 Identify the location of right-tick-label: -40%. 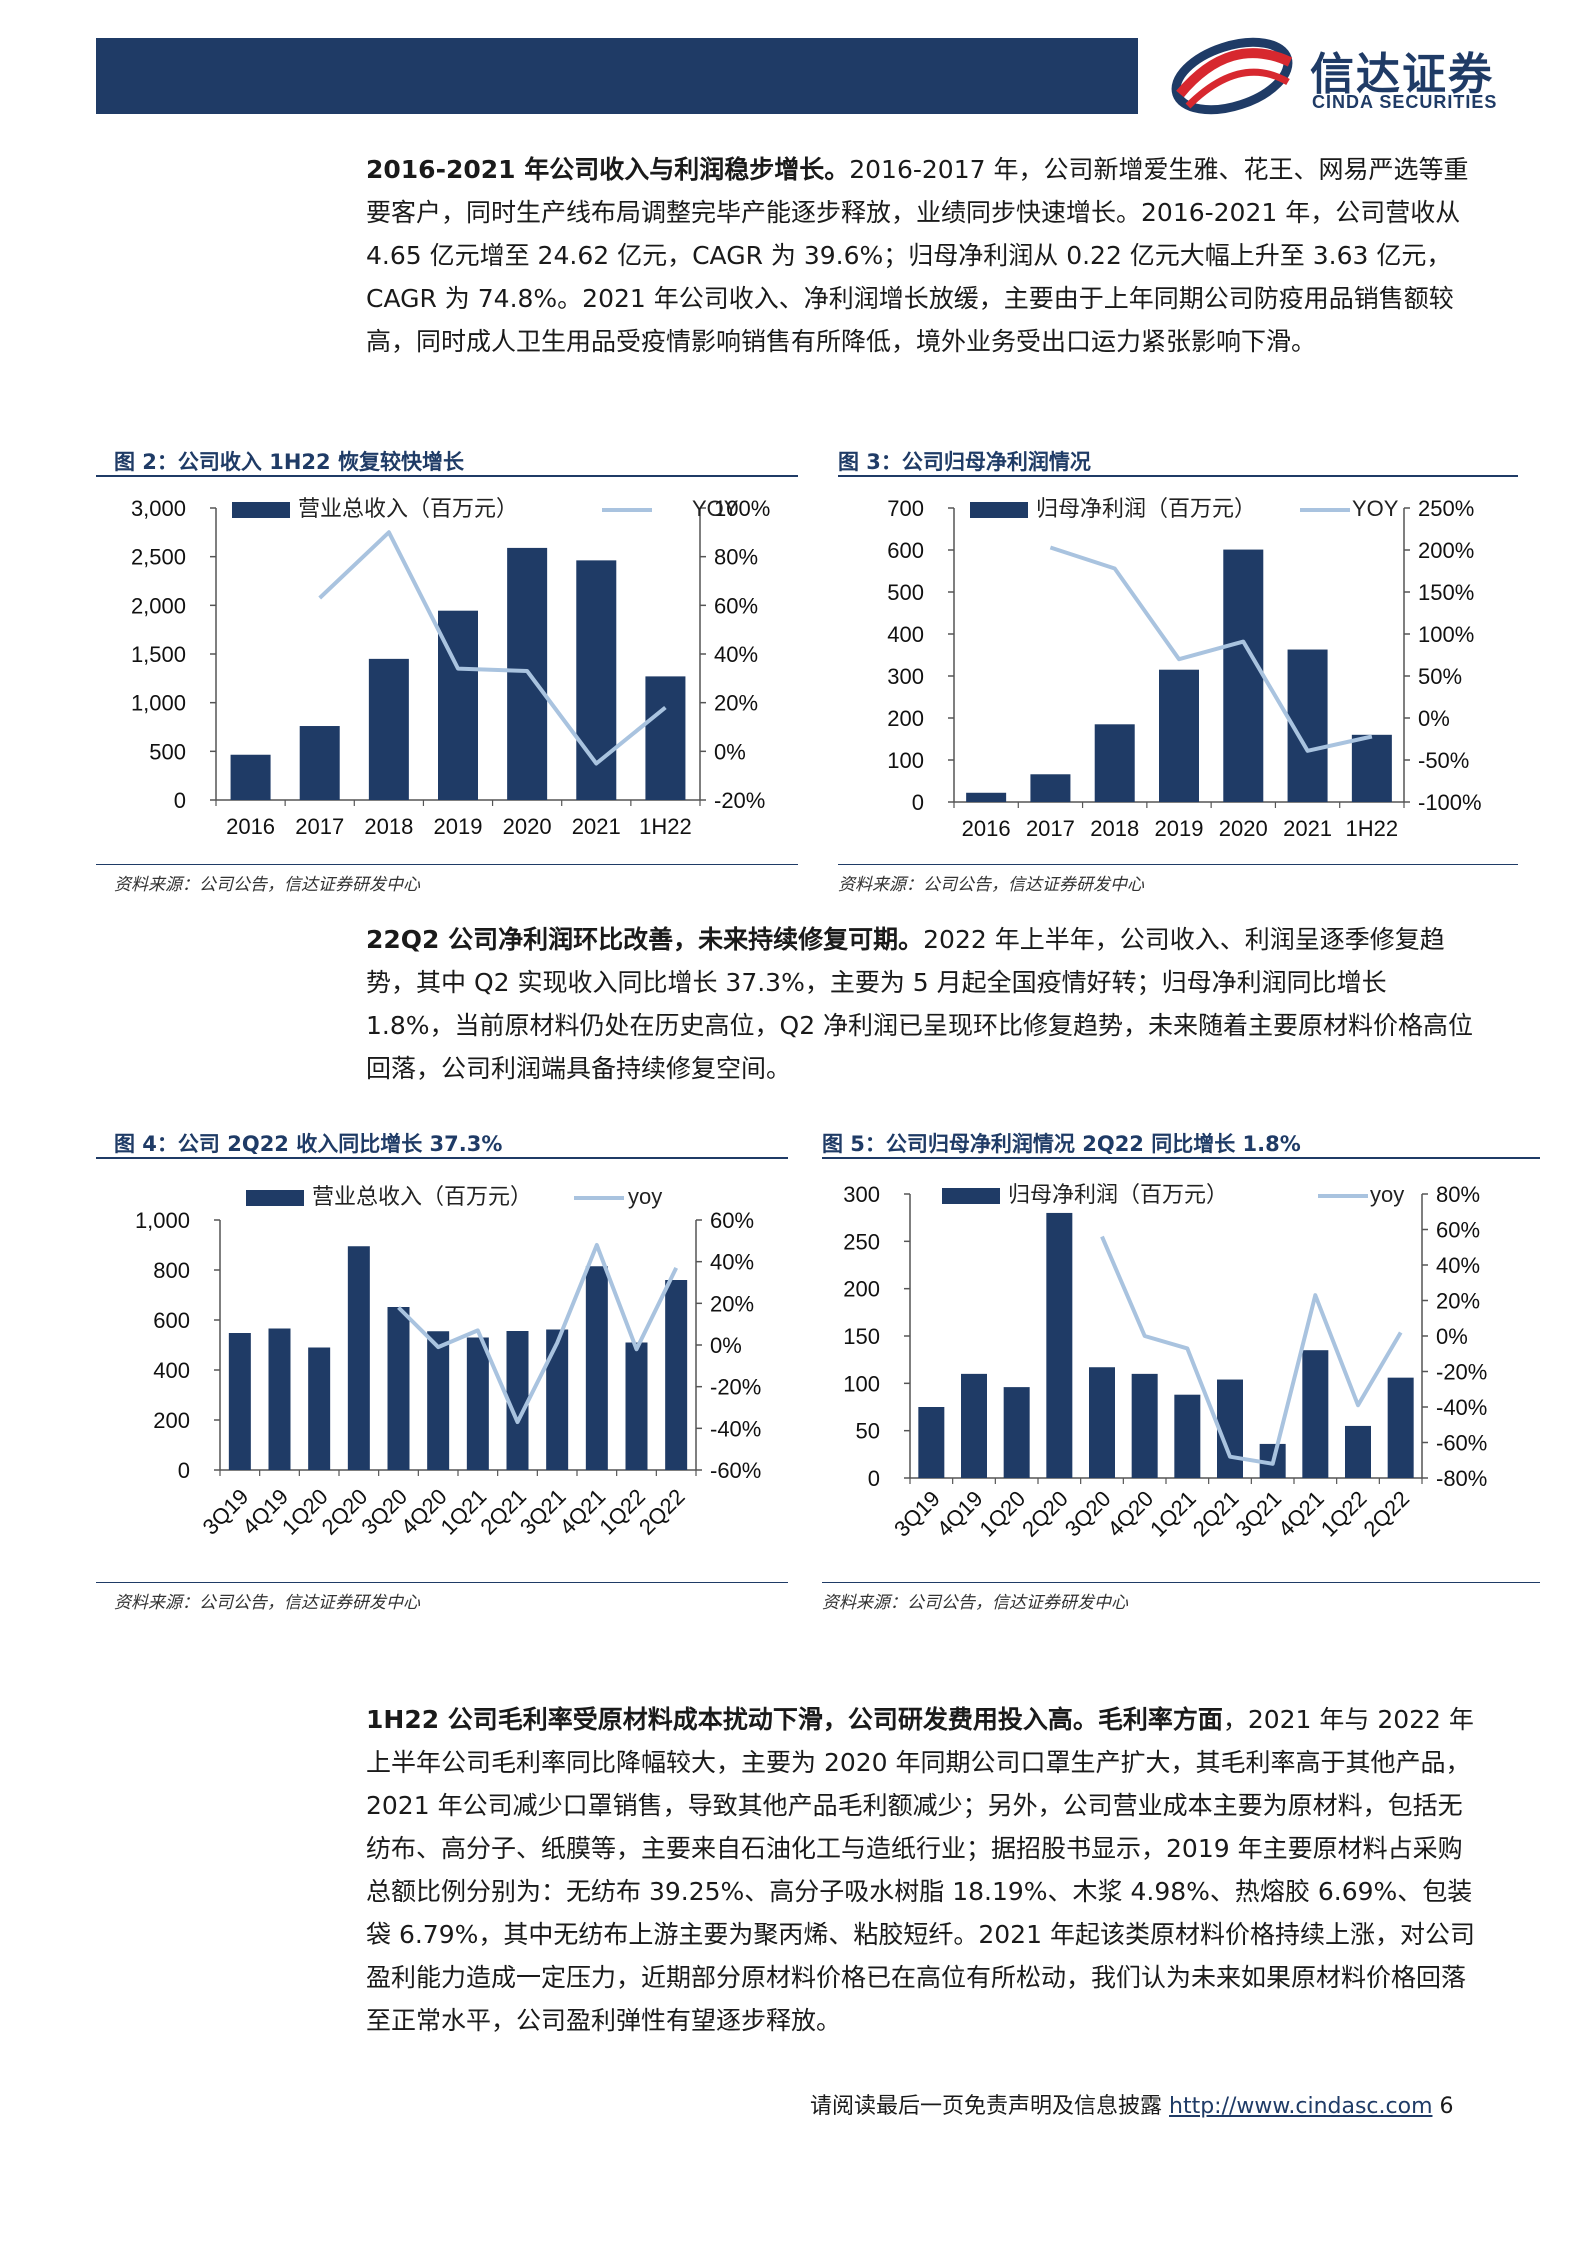
(735, 1428).